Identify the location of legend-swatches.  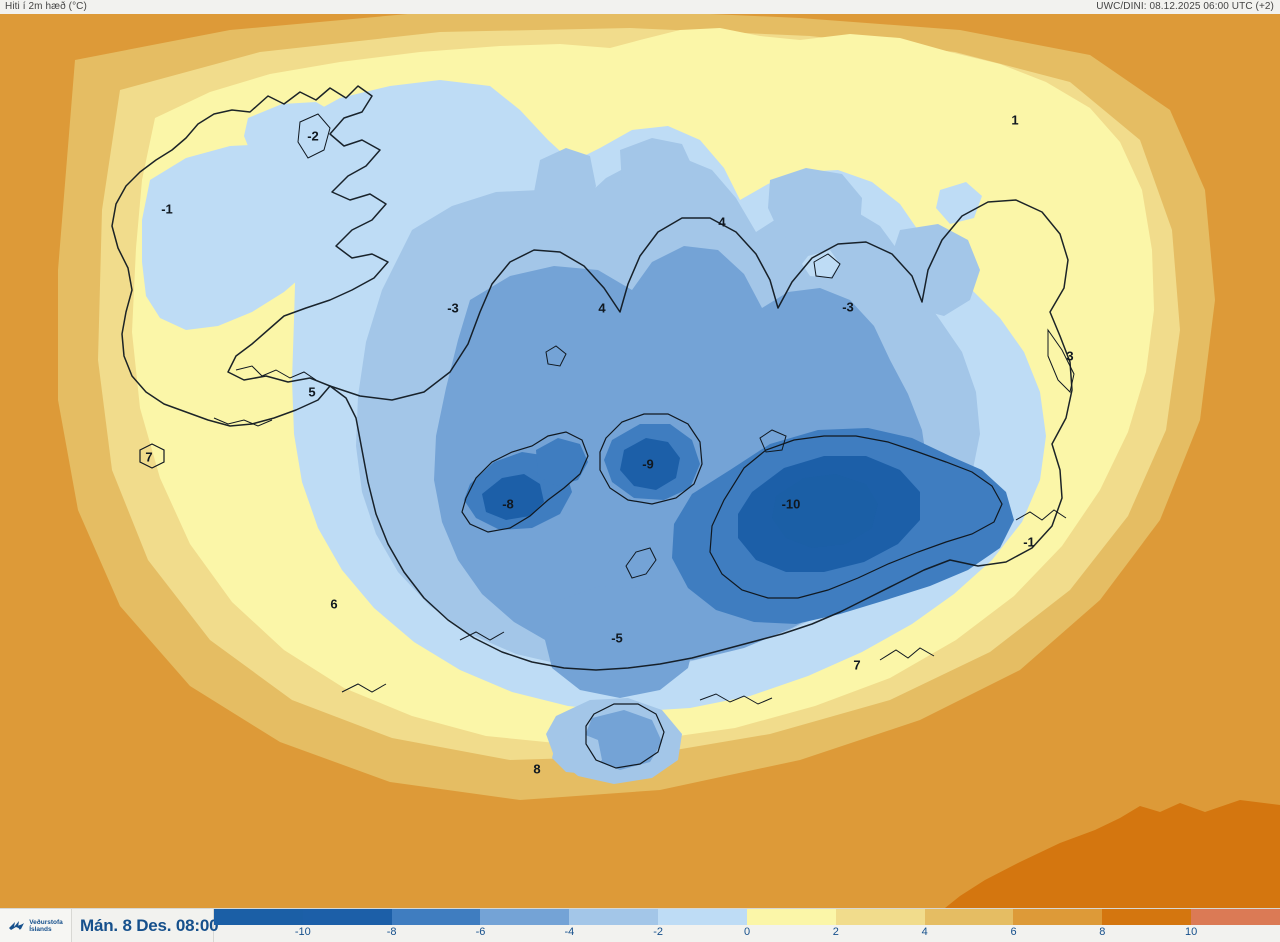
(747, 917).